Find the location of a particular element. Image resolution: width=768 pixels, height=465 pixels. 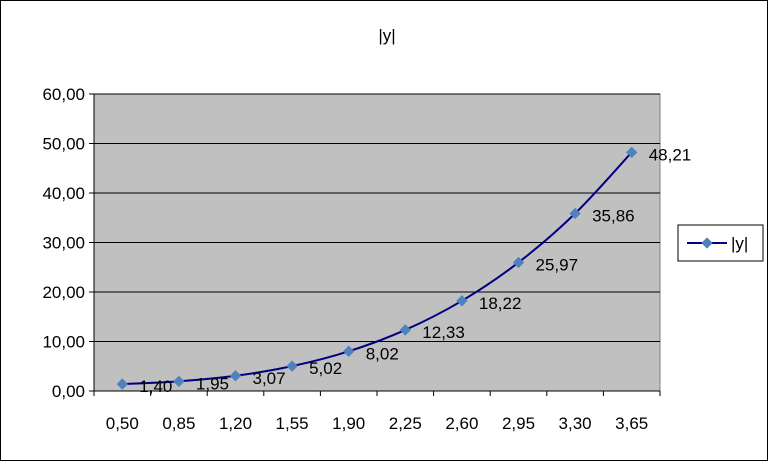

y-tick-label: 20,00 is located at coordinates (63, 292).